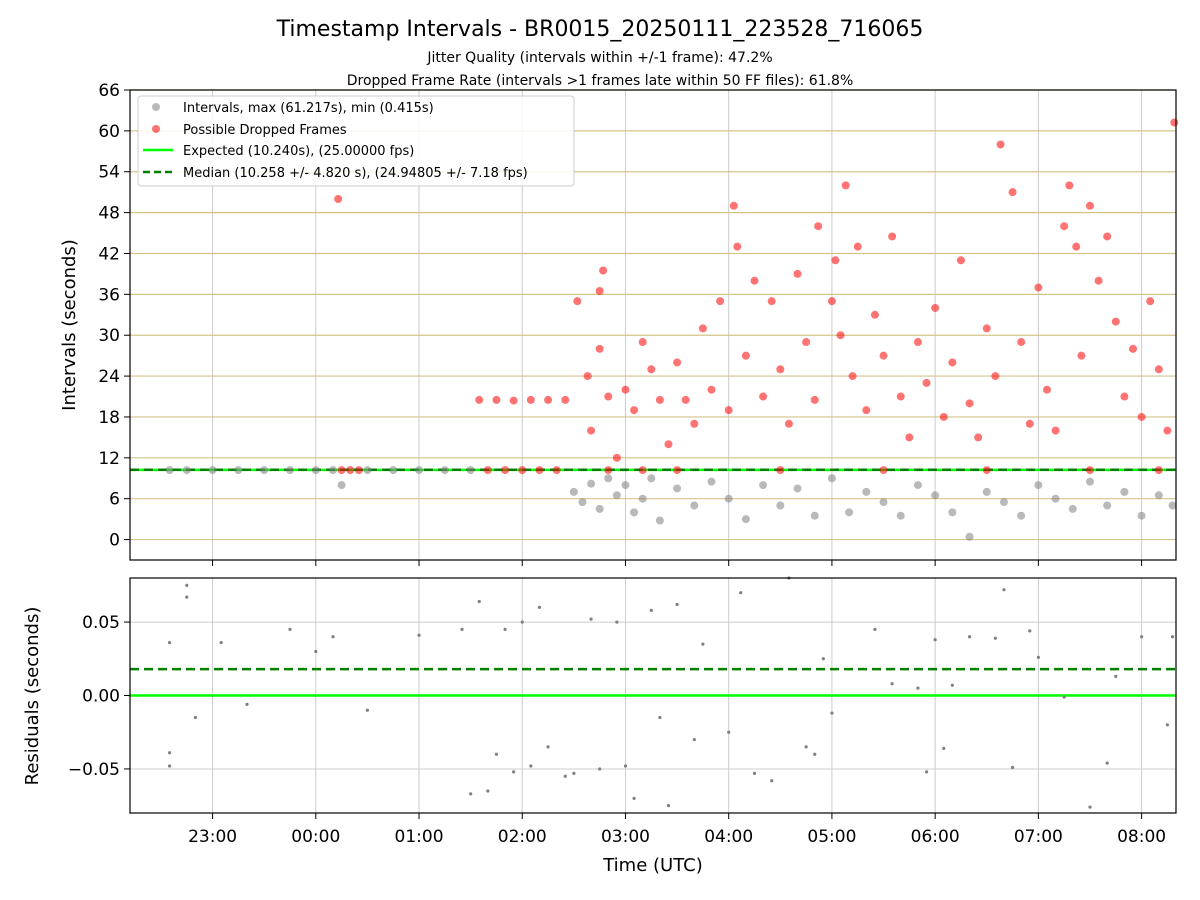  Describe the element at coordinates (101, 623) in the screenshot. I see `residuals-y-tick-label: 0.05` at that location.